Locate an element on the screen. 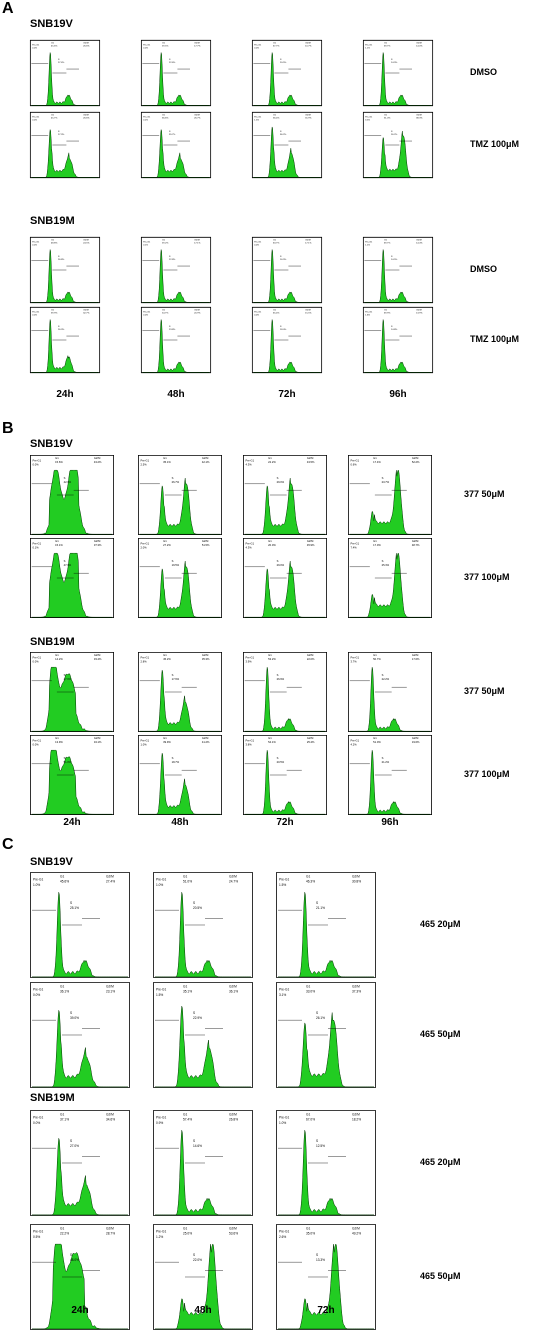 This screenshot has height=1339, width=533. histogram-plot: Pre-G1 0.0% G1 45.7% S27.3% G2/M 26.6% is located at coordinates (65, 145).